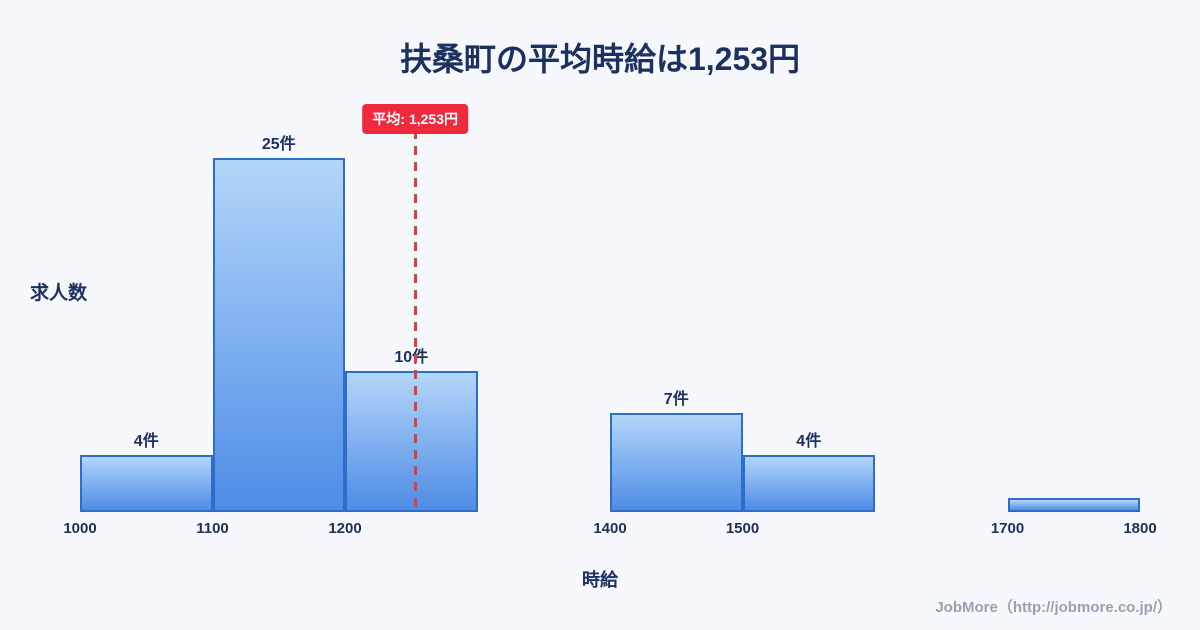 This screenshot has width=1200, height=630. I want to click on x-tick-label: 1700, so click(1007, 528).